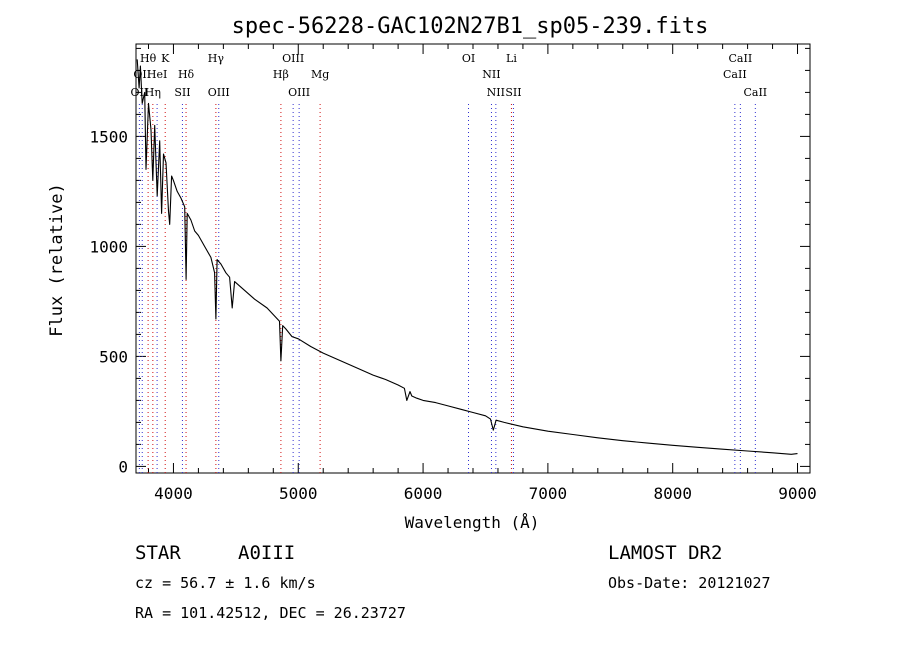 The height and width of the screenshot is (650, 900). What do you see at coordinates (173, 493) in the screenshot?
I see `x-tick-label: 4000` at bounding box center [173, 493].